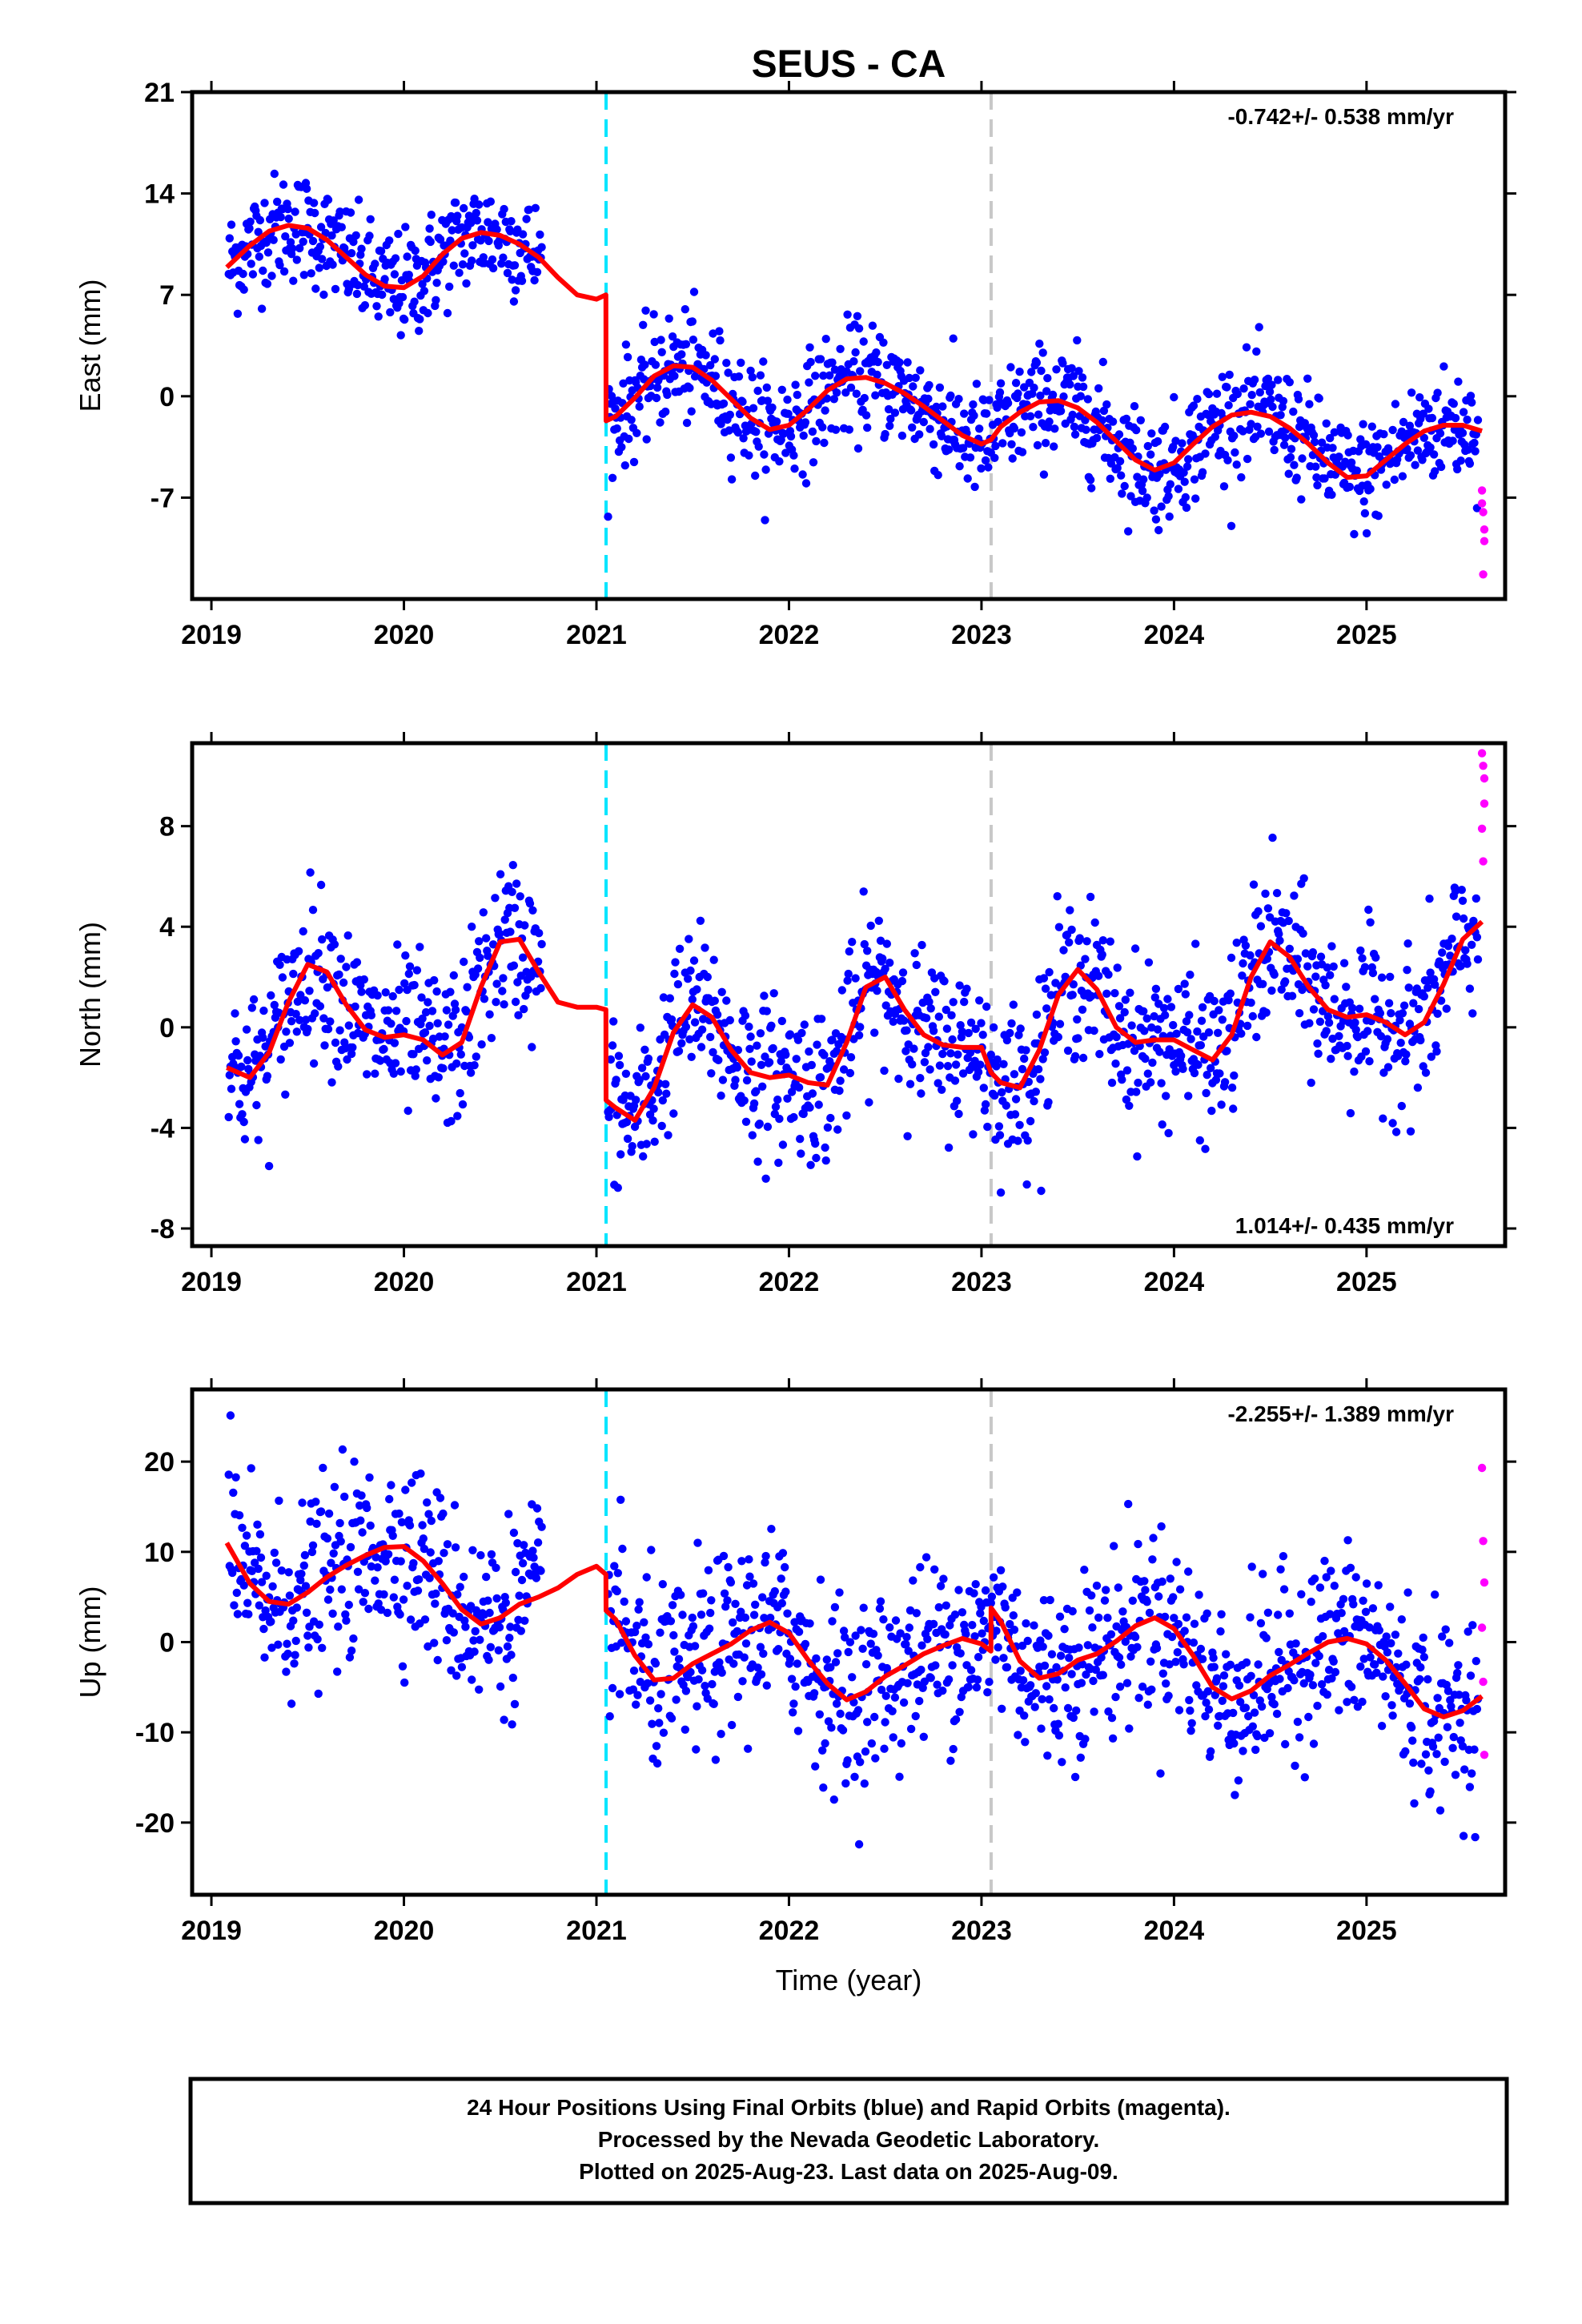  What do you see at coordinates (596, 635) in the screenshot?
I see `x-tick-label: 2021` at bounding box center [596, 635].